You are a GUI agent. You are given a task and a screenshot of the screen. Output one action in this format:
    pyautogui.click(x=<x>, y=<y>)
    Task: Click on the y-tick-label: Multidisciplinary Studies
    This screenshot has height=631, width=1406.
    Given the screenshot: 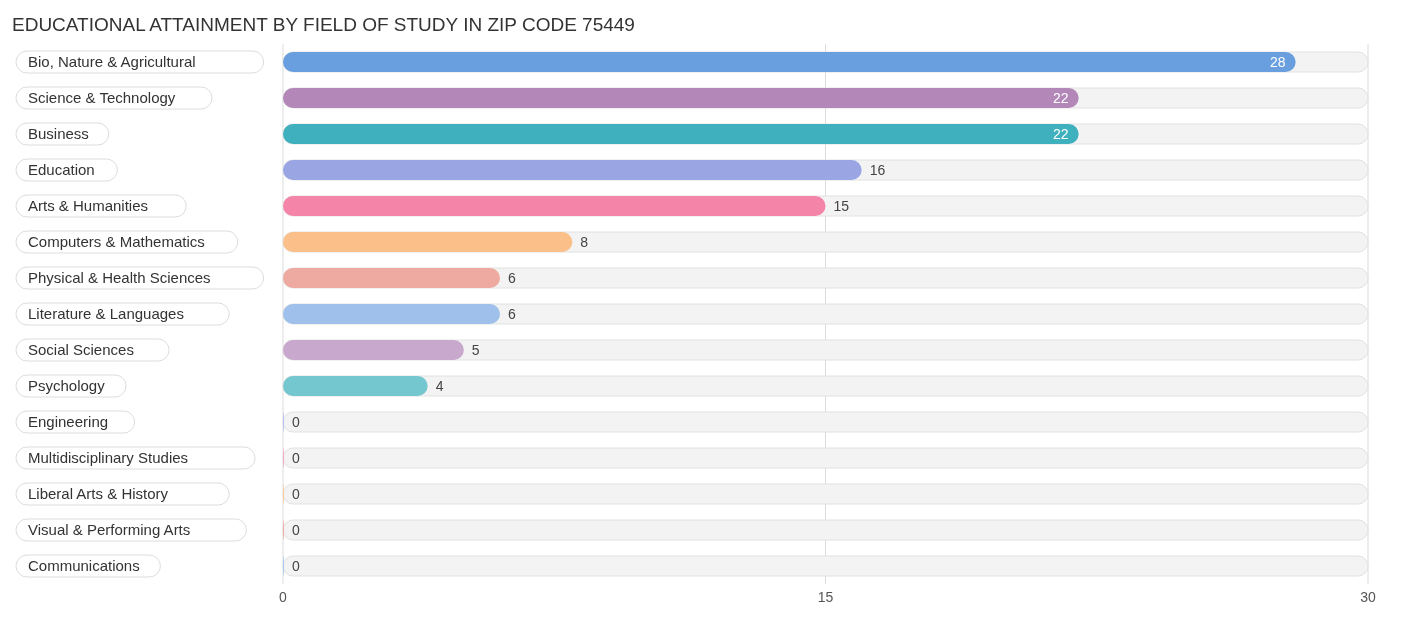 What is the action you would take?
    pyautogui.click(x=108, y=457)
    